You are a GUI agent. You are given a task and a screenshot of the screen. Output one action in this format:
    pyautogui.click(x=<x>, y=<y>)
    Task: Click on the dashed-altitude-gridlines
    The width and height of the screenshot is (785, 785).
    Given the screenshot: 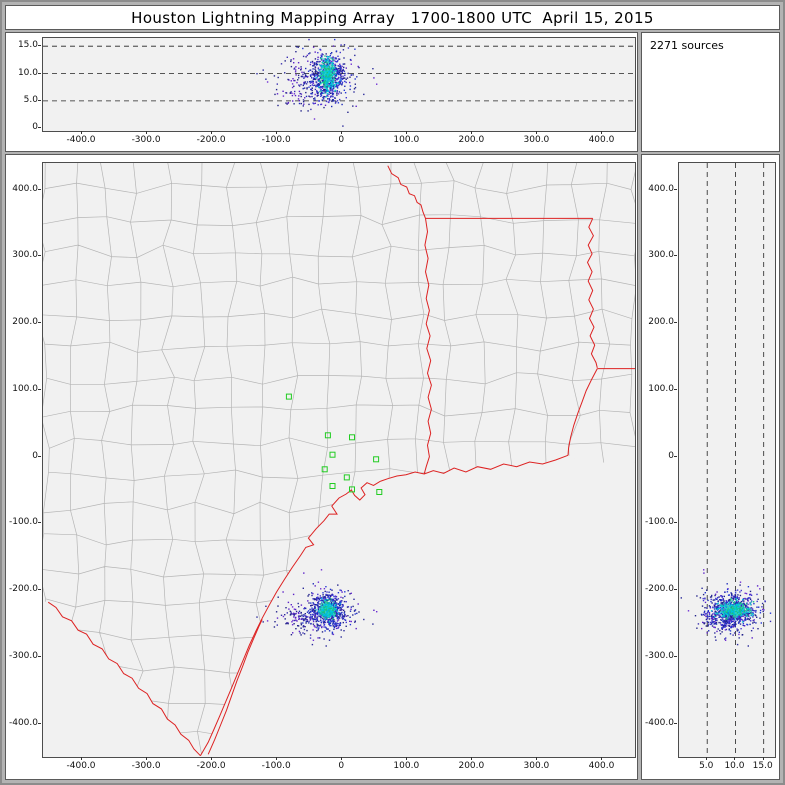 What is the action you would take?
    pyautogui.click(x=735, y=460)
    